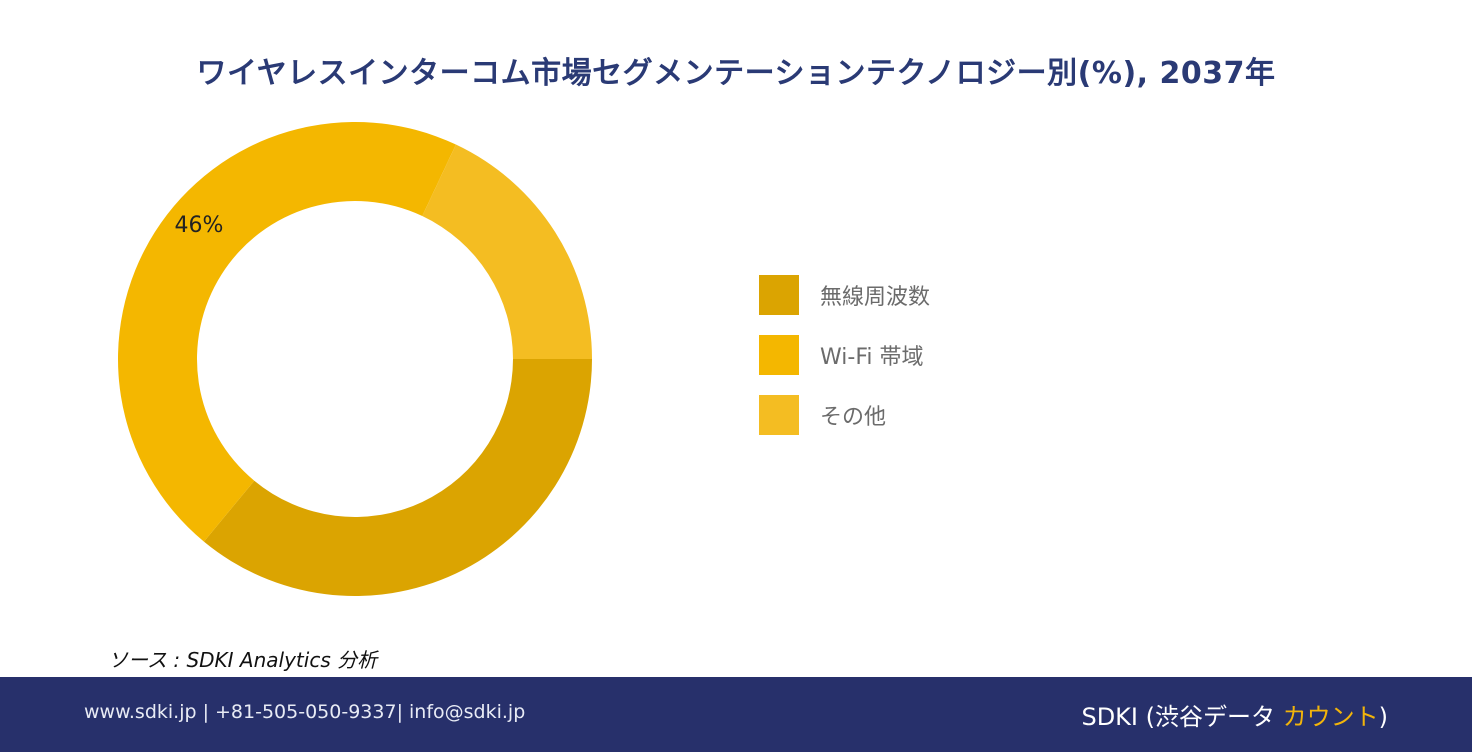 This screenshot has width=1472, height=752. Describe the element at coordinates (779, 355) in the screenshot. I see `legend-swatch-wifi` at that location.